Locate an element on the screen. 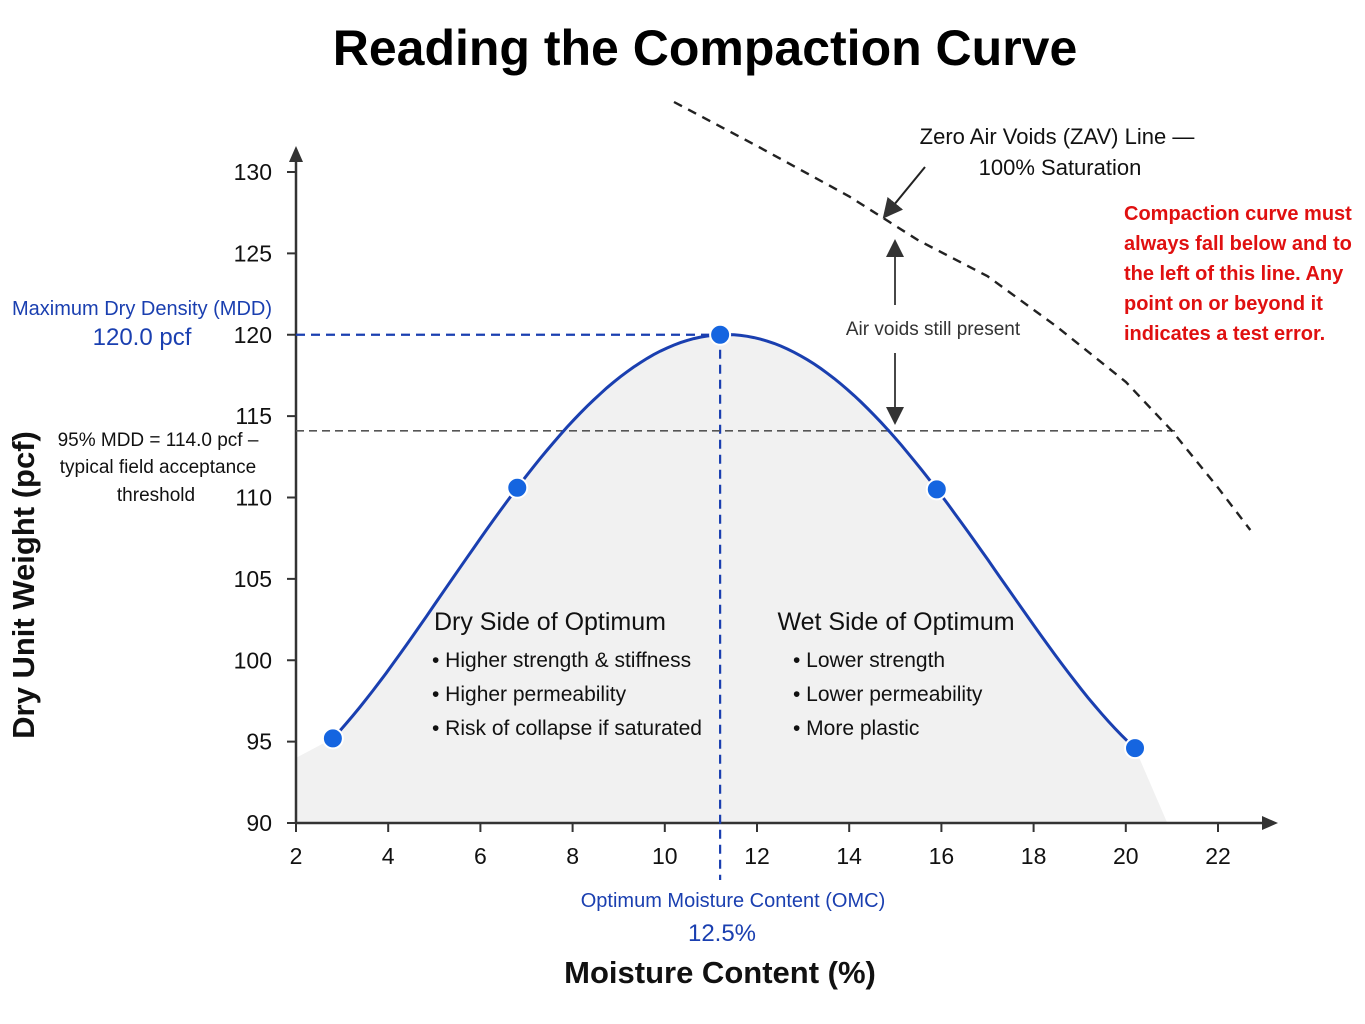 The height and width of the screenshot is (1024, 1365). zav-warning-line-1: Compaction curve must is located at coordinates (1238, 214).